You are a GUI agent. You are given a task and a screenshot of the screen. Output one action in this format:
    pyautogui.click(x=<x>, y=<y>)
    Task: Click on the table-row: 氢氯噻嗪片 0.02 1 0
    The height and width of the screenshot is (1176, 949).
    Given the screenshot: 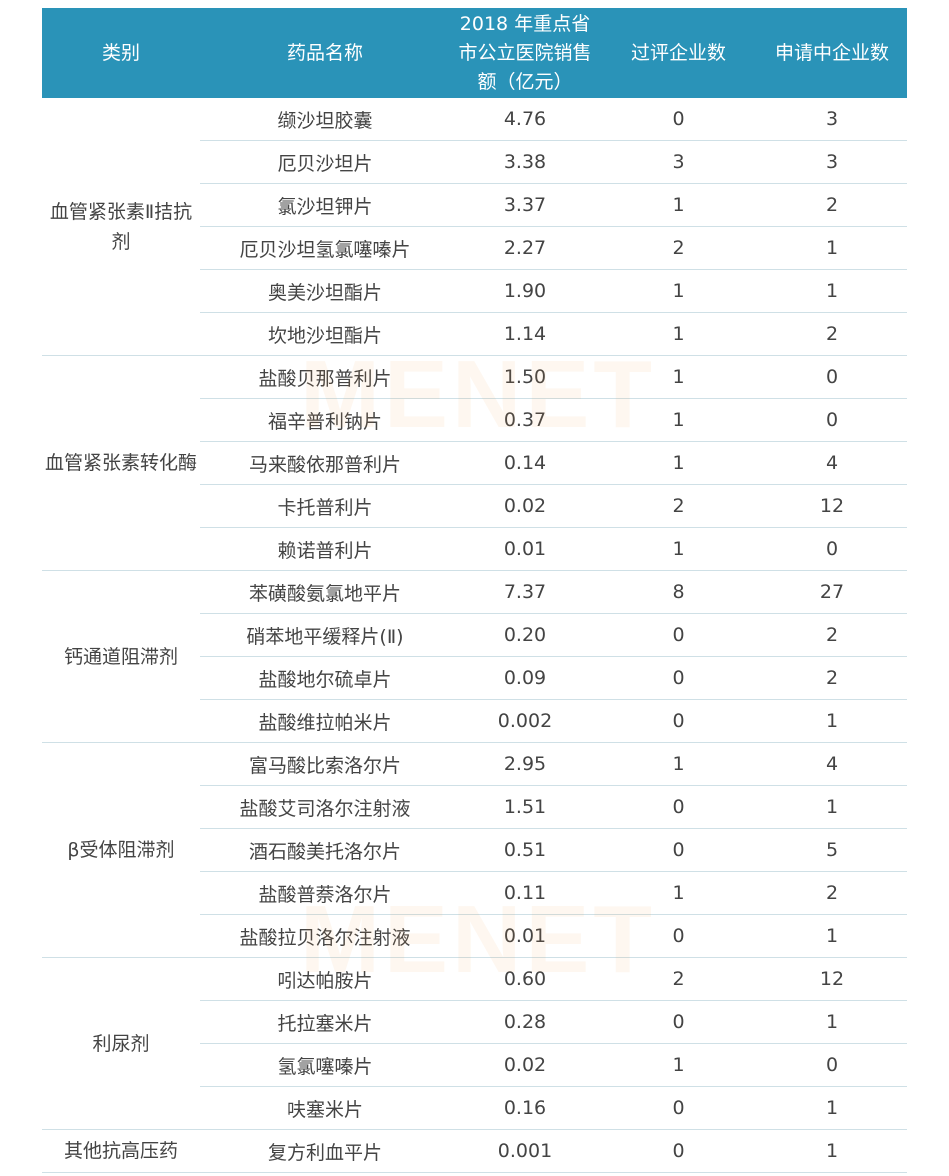 What is the action you would take?
    pyautogui.click(x=474, y=1065)
    